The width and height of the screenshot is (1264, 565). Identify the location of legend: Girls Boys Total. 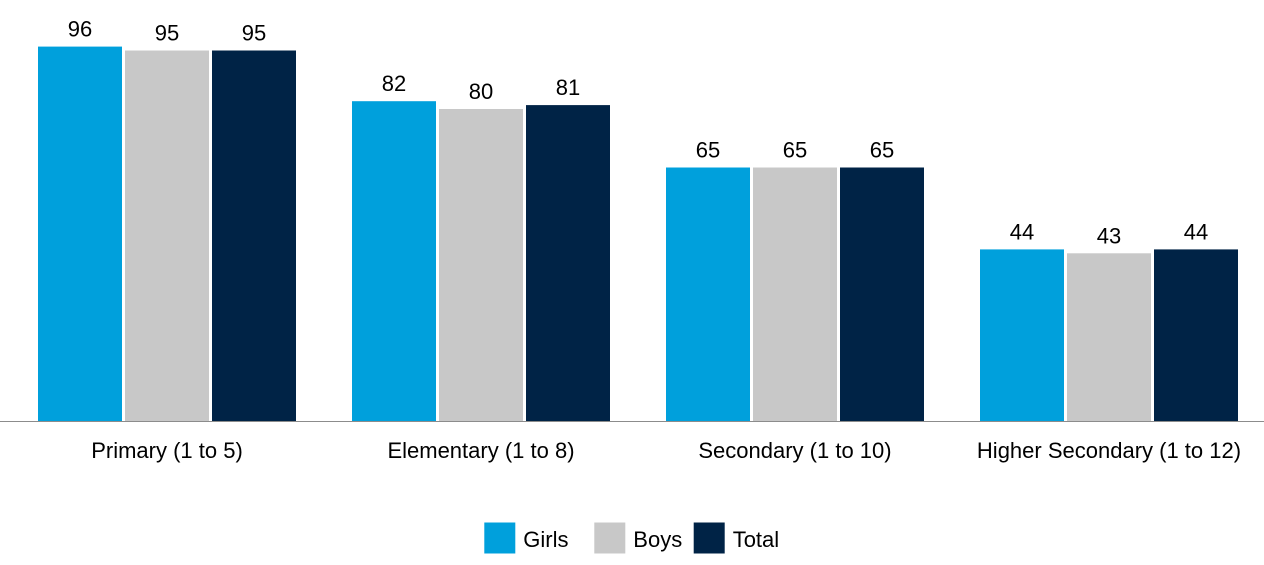
(631, 538).